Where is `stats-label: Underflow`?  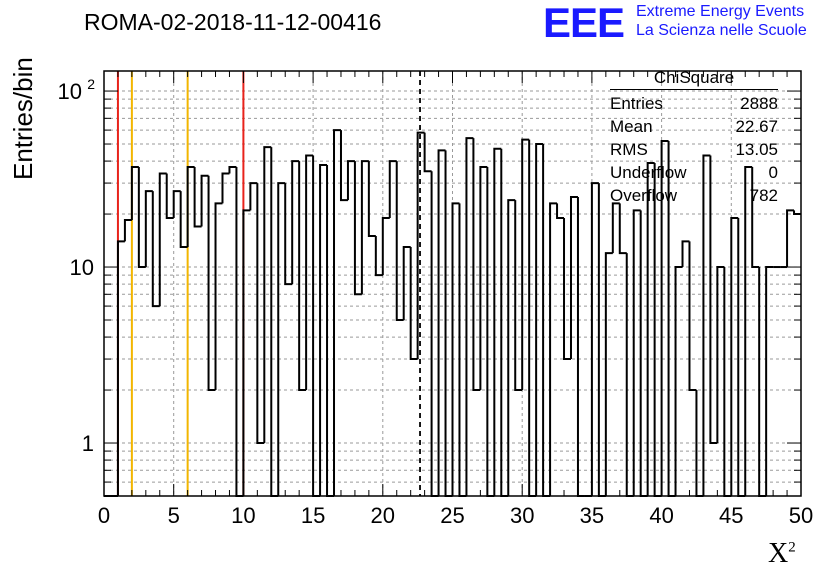 stats-label: Underflow is located at coordinates (648, 172).